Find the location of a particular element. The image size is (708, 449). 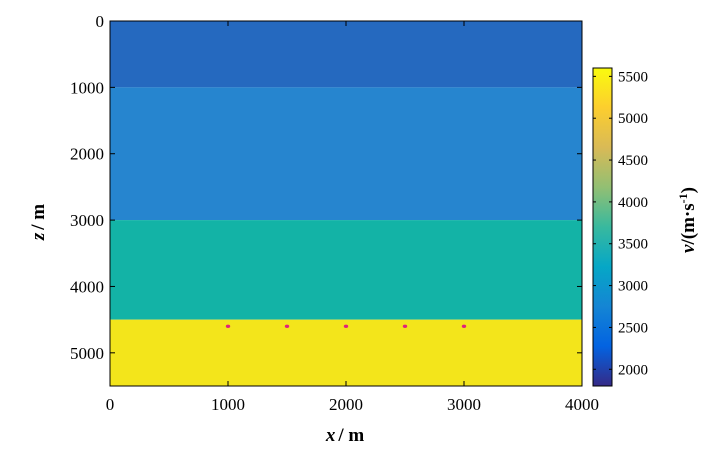

colorbar-label: v/(m·s-1) is located at coordinates (687, 220).